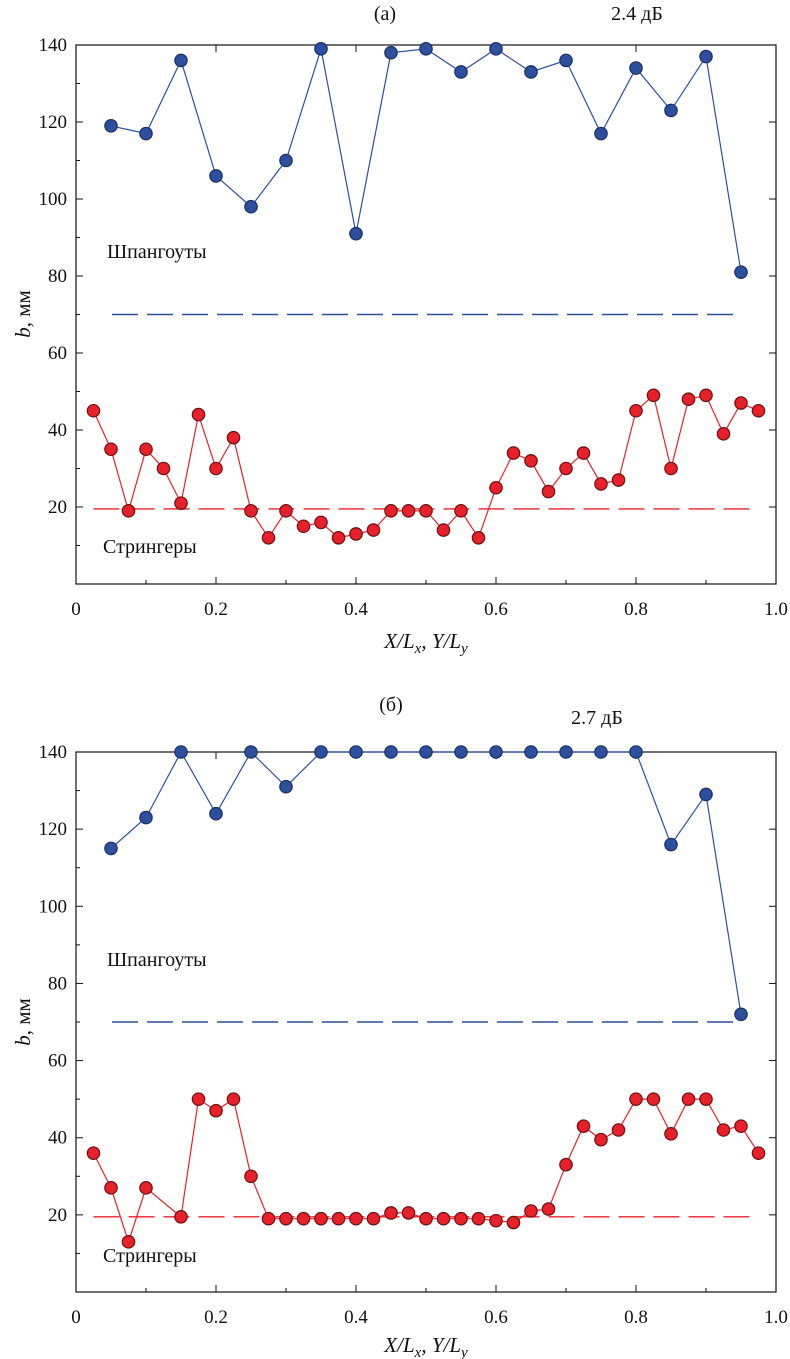  What do you see at coordinates (385, 14) in the screenshot?
I see `chart-title: (а)` at bounding box center [385, 14].